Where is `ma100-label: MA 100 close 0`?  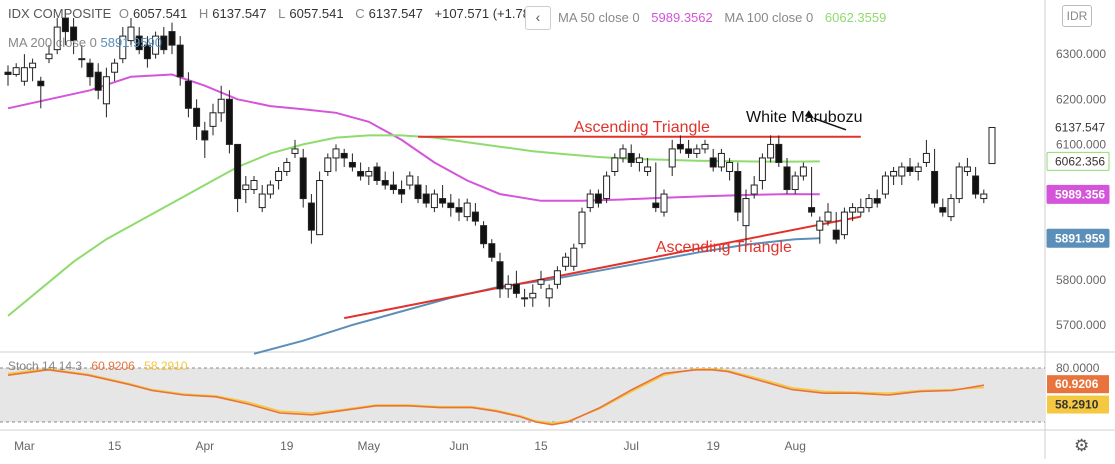 ma100-label: MA 100 close 0 is located at coordinates (769, 17).